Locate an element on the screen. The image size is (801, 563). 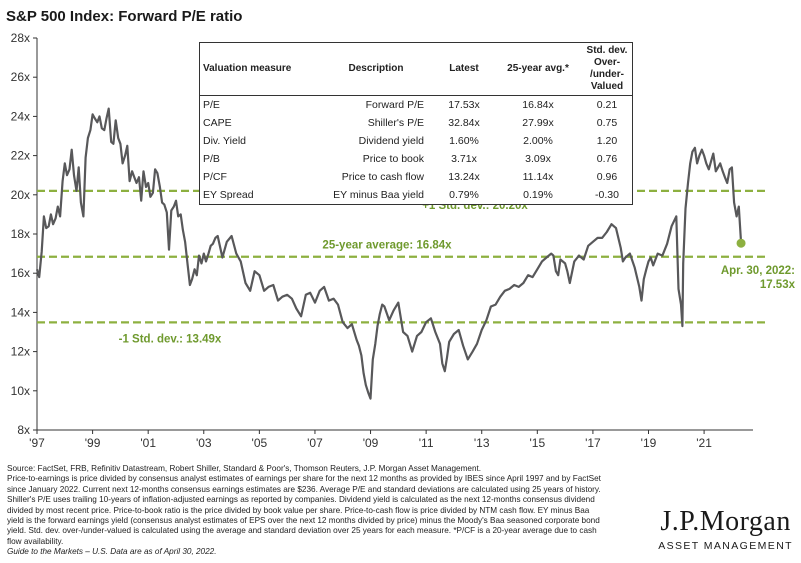
latest-point-value-label: 17.53x is located at coordinates (778, 285).